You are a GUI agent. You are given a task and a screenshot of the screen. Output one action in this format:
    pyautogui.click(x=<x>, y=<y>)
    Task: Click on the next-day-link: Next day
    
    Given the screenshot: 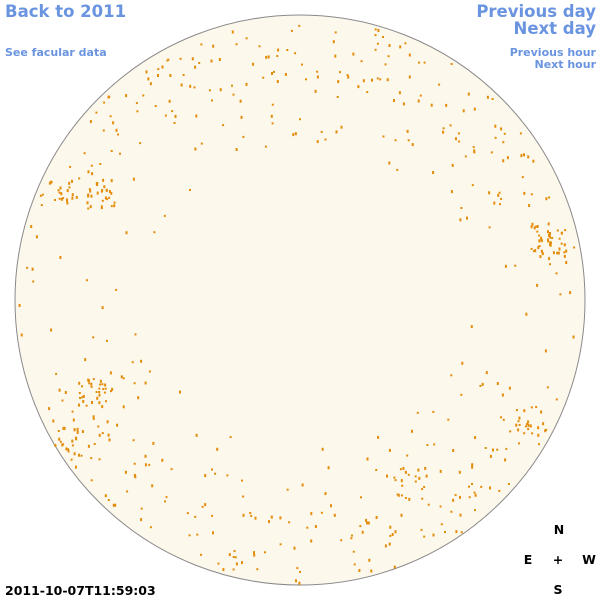 What is the action you would take?
    pyautogui.click(x=555, y=28)
    